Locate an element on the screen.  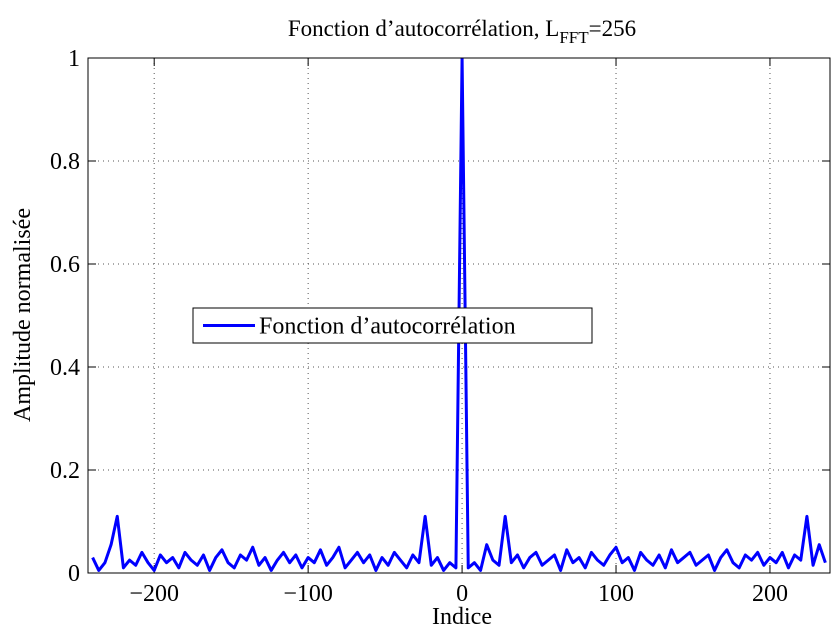
title-suffix: =256 is located at coordinates (612, 28).